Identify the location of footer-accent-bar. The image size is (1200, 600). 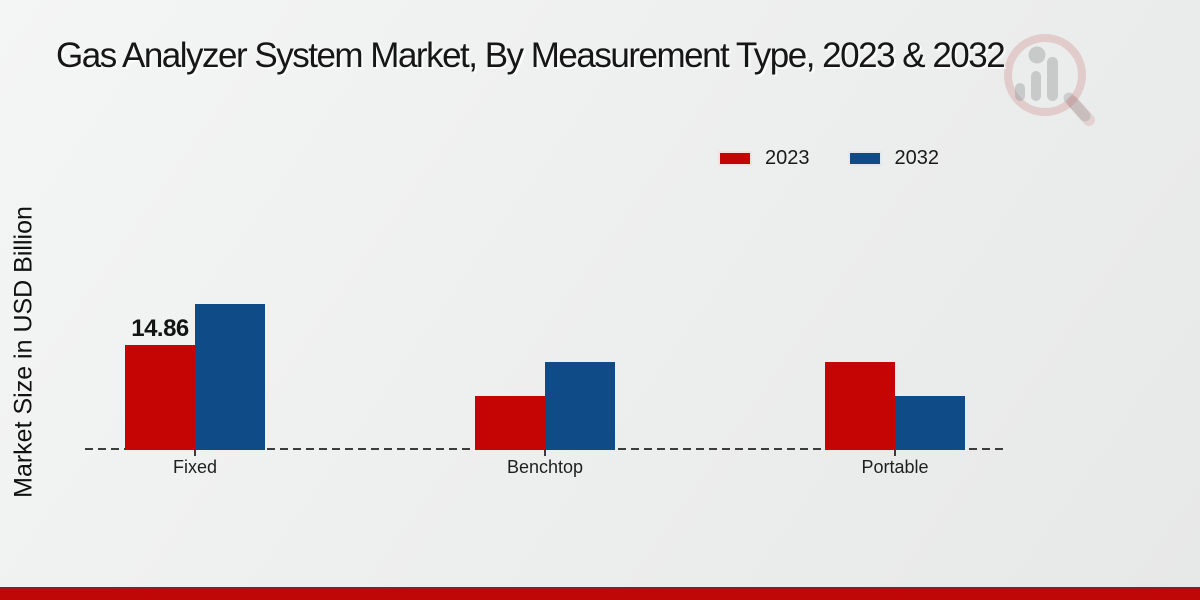
(600, 593).